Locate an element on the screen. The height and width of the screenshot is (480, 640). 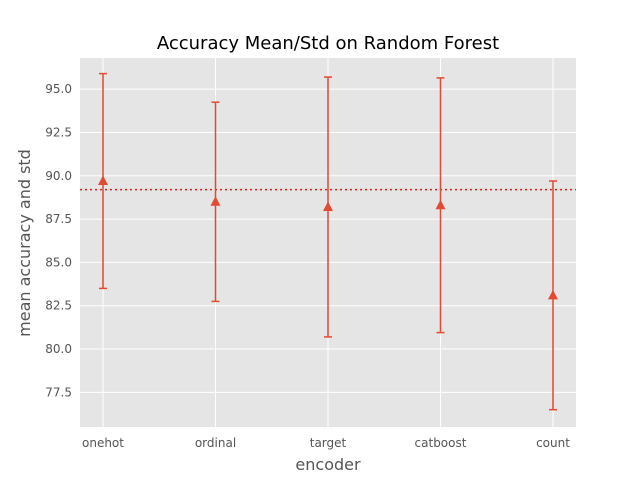
x-tick-label: count is located at coordinates (553, 443).